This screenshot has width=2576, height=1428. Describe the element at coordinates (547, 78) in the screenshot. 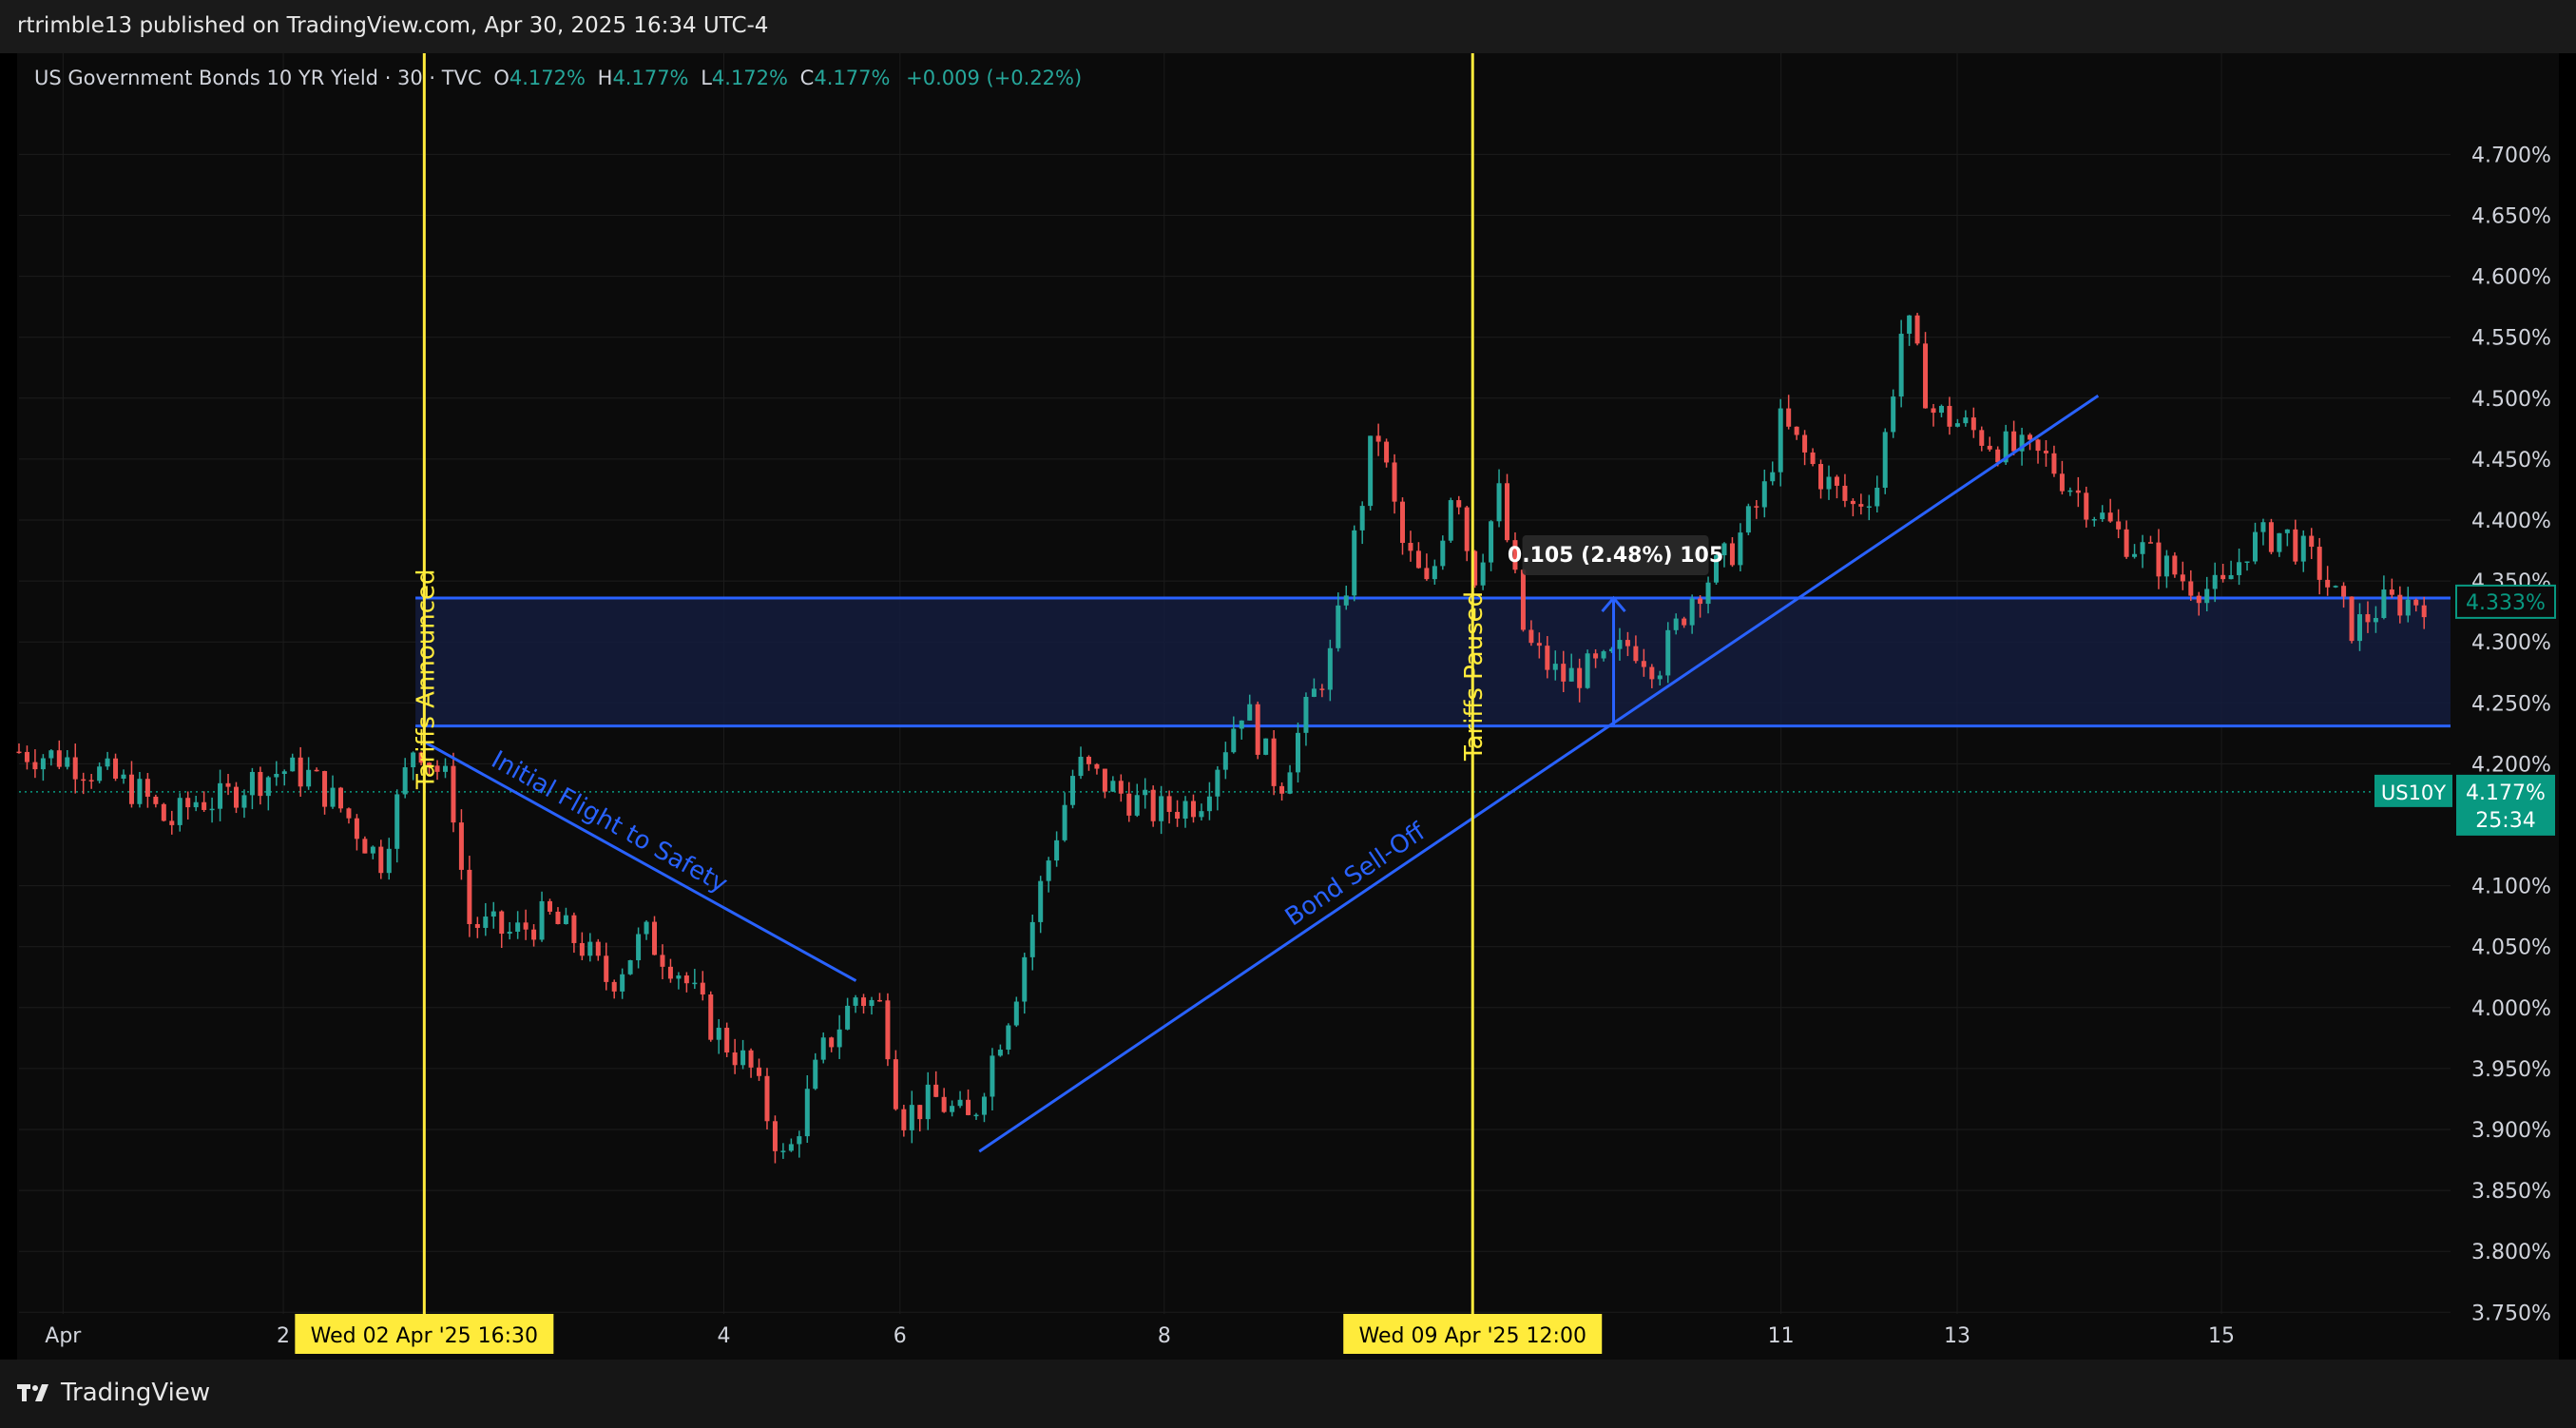

I see `legend-open-value: 4.172%` at that location.